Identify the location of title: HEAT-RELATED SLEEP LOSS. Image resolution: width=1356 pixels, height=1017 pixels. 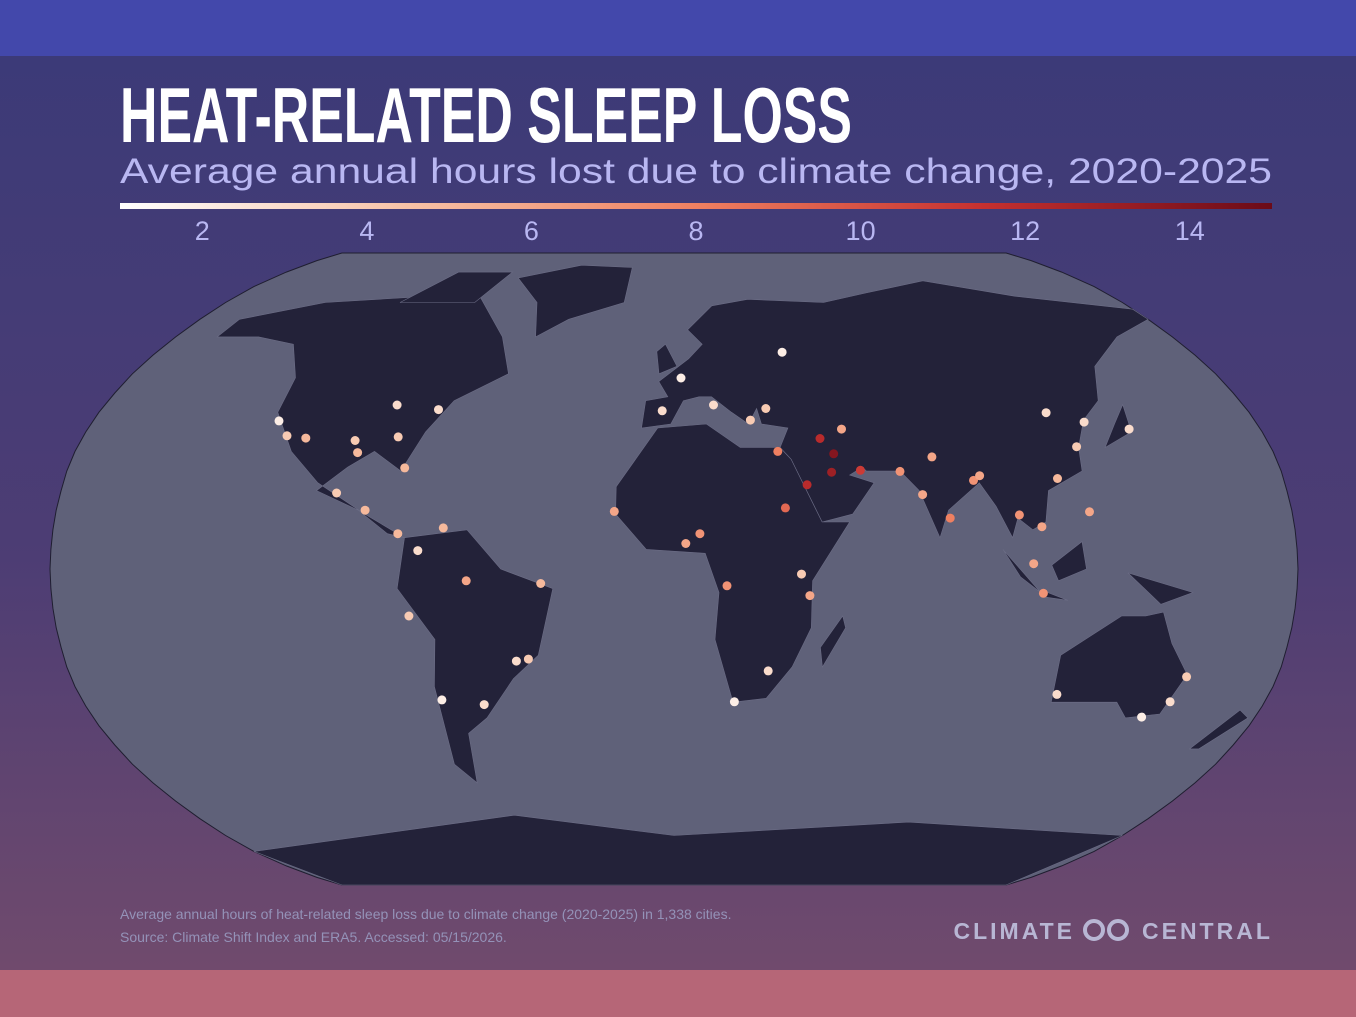
(486, 115).